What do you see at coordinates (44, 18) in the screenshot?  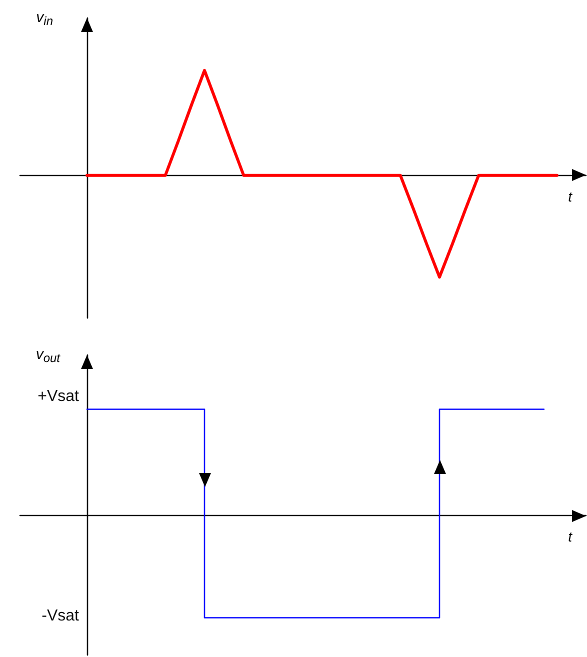 I see `y-axis-title: v$_{in}$` at bounding box center [44, 18].